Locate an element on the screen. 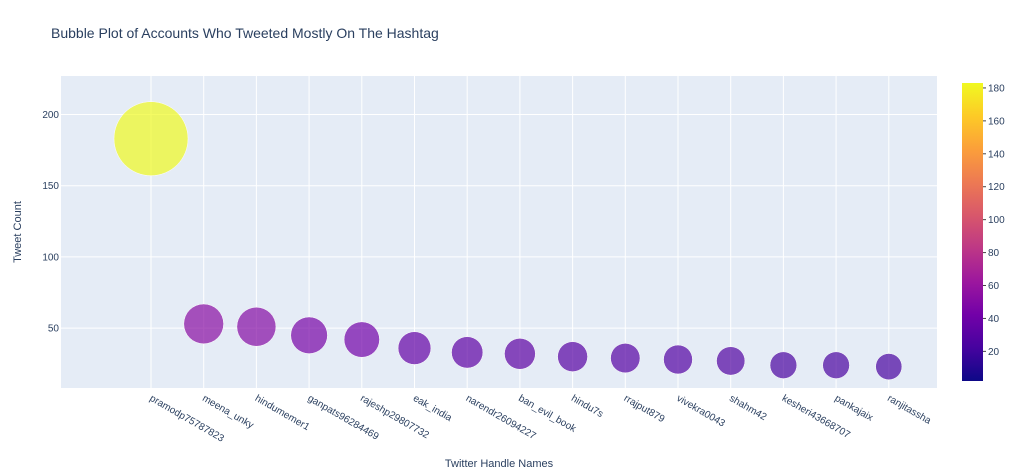  colorbar-tick-label: 40 is located at coordinates (994, 319).